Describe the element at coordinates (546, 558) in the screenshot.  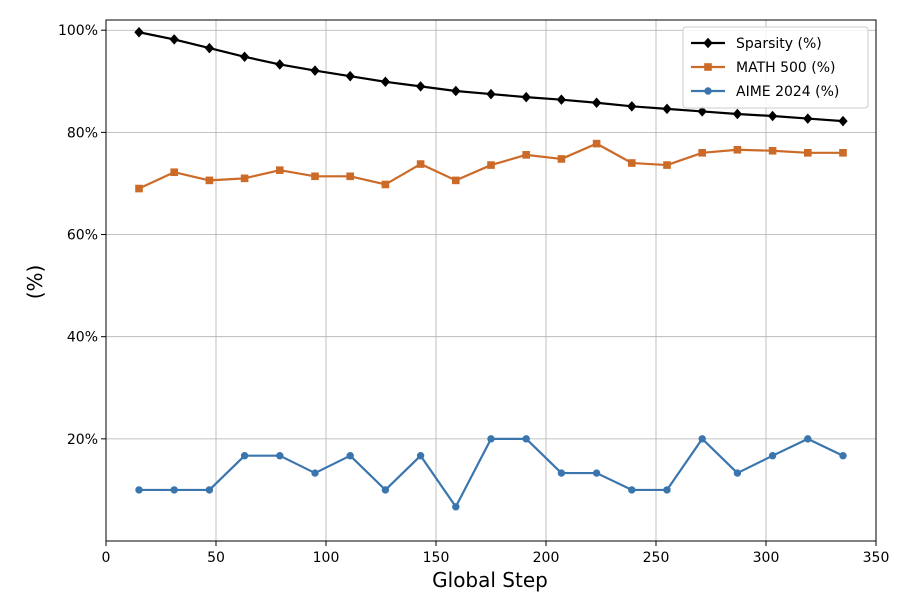
I see `x-tick-label: 200` at that location.